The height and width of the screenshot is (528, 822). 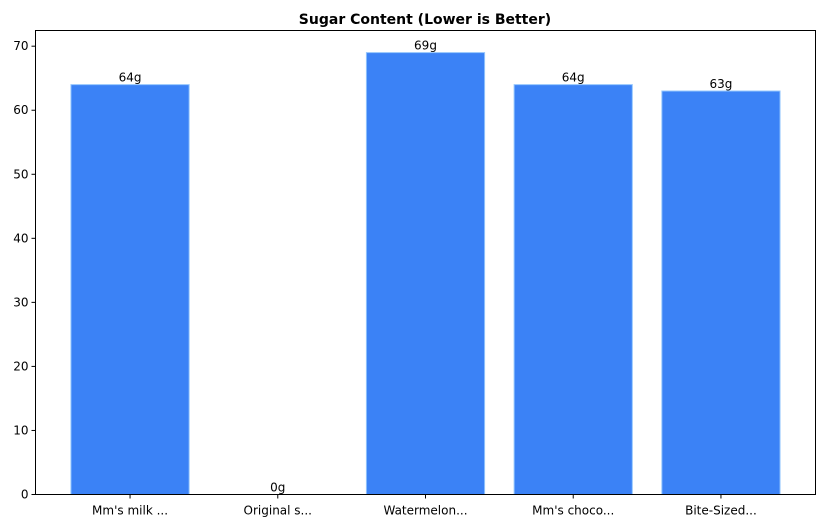 What do you see at coordinates (20, 238) in the screenshot?
I see `y-tick-label-40: 40` at bounding box center [20, 238].